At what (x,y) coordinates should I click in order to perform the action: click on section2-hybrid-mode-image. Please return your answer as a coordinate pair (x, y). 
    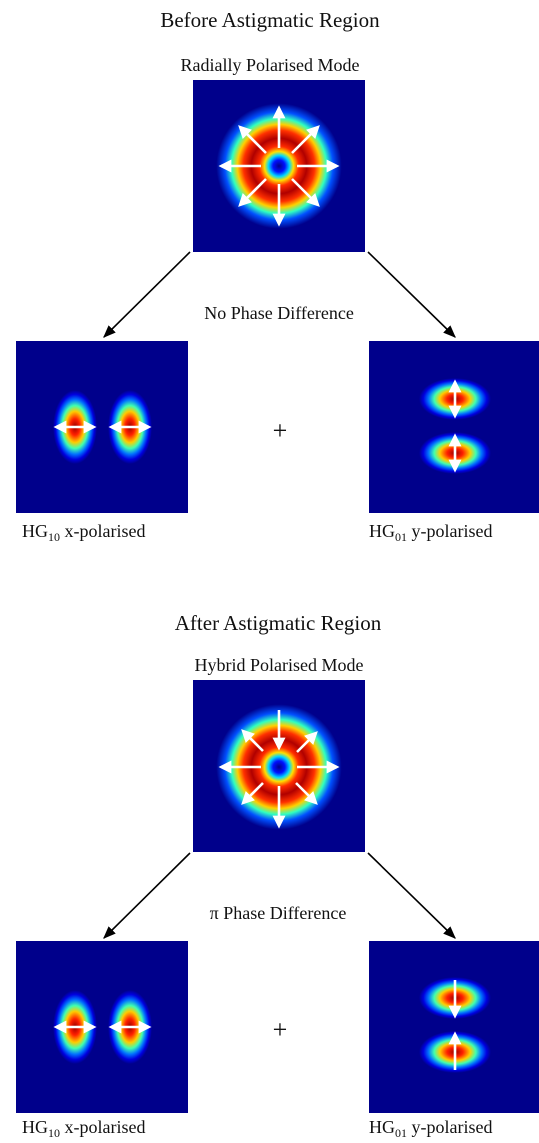
    Looking at the image, I should click on (279, 766).